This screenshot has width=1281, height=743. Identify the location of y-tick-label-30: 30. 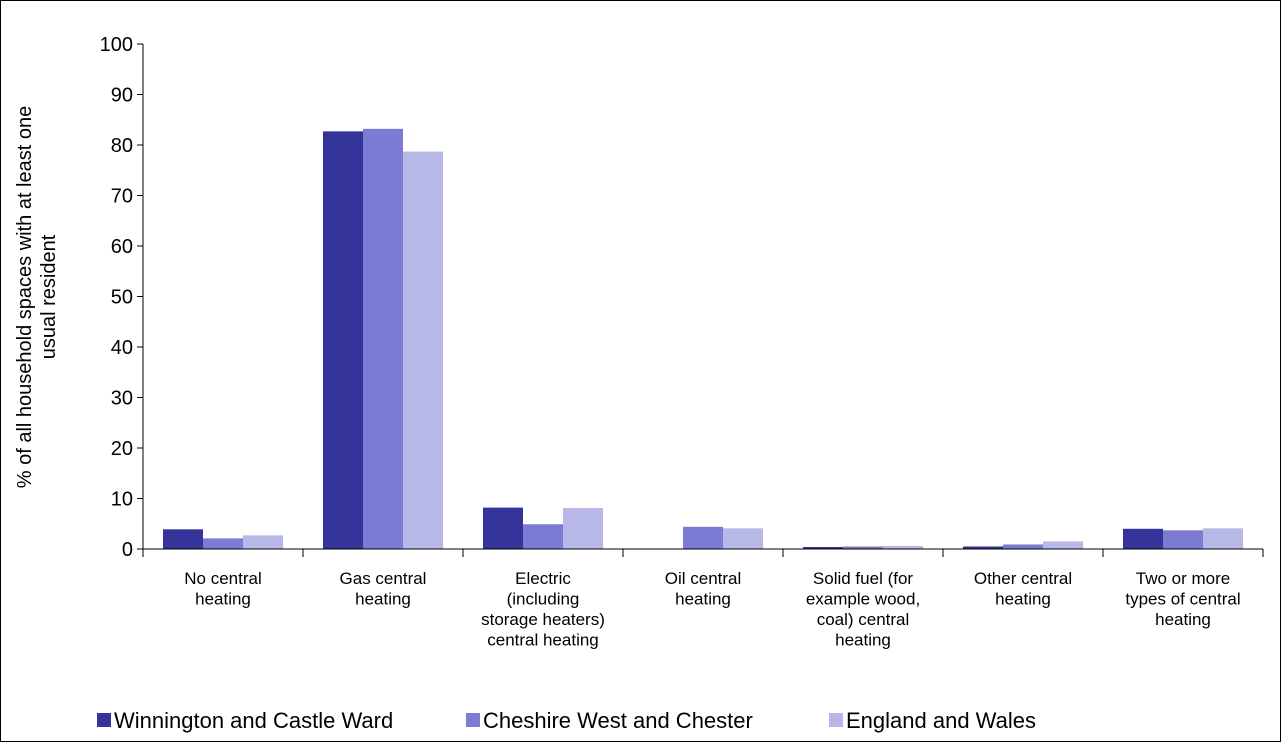
(122, 399).